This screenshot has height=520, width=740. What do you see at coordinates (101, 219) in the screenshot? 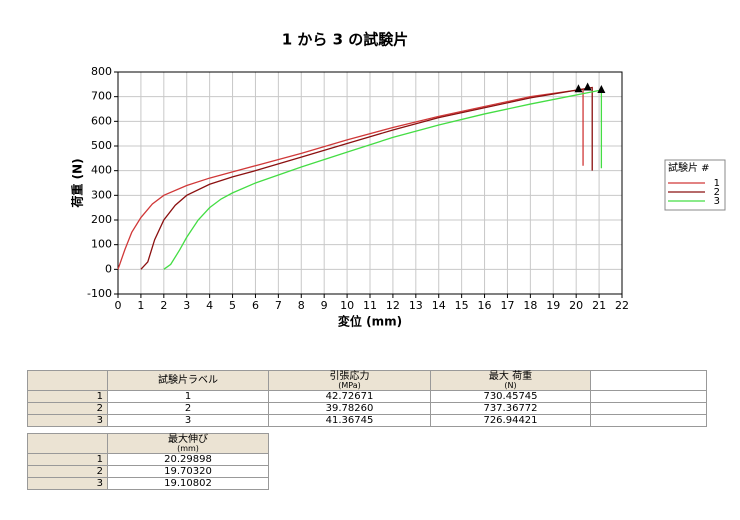
I see `y-tick-label: 200` at bounding box center [101, 219].